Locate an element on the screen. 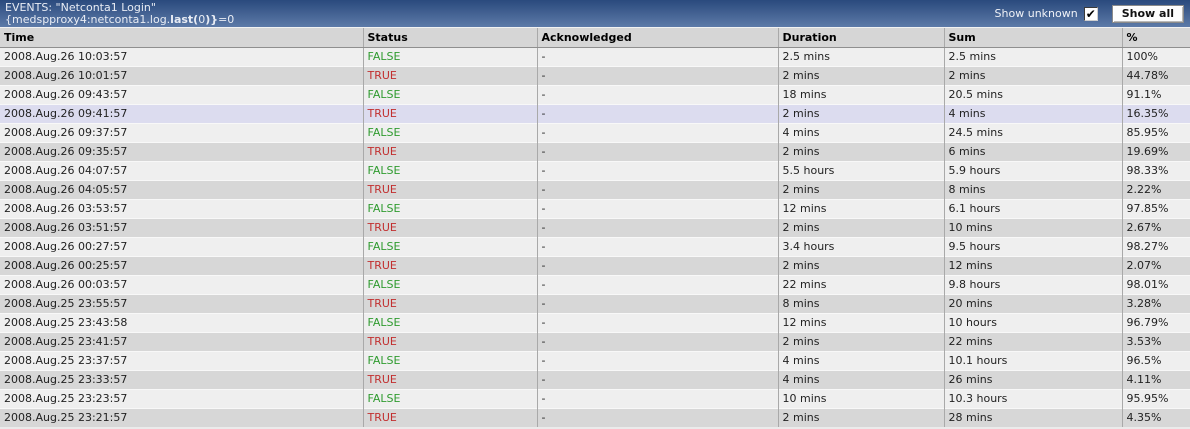  cell-sum: 10.1 hours is located at coordinates (1032, 360).